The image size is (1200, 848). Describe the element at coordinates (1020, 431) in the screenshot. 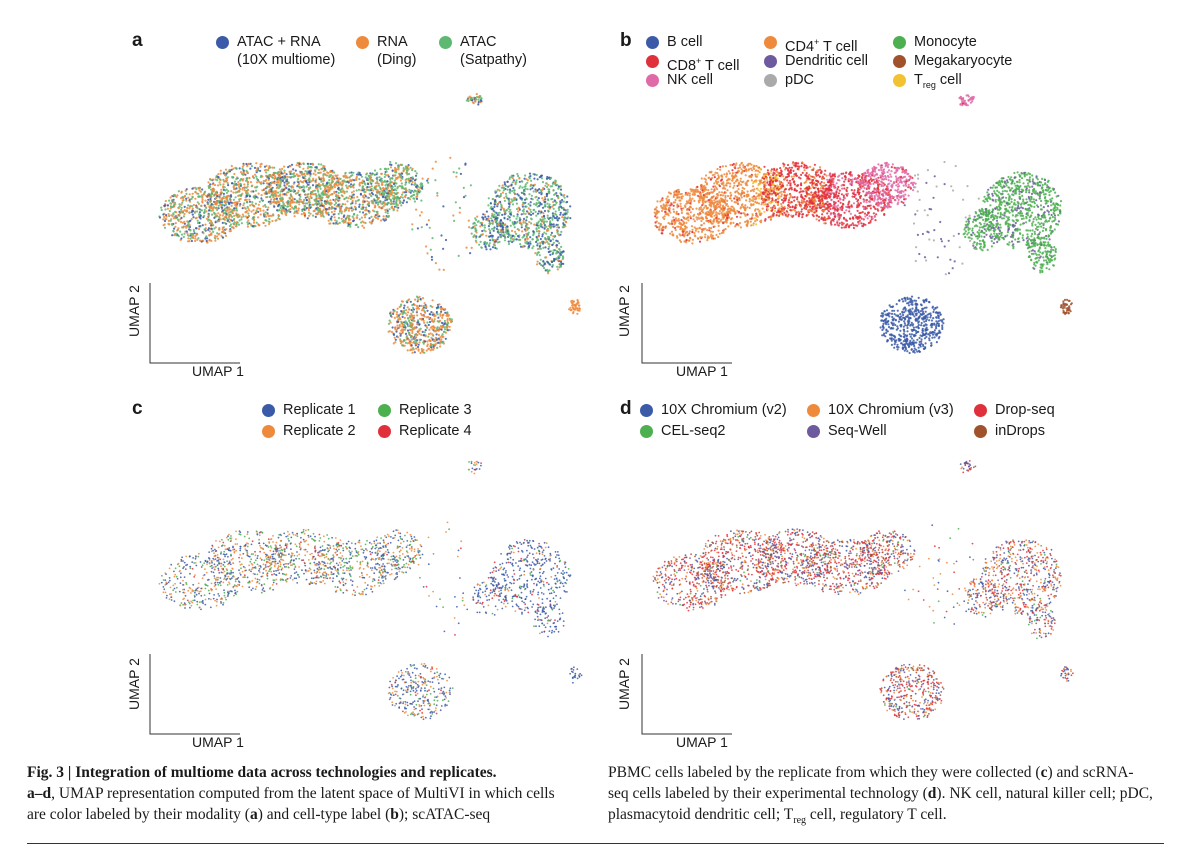

I see `legend-label: inDrops` at that location.